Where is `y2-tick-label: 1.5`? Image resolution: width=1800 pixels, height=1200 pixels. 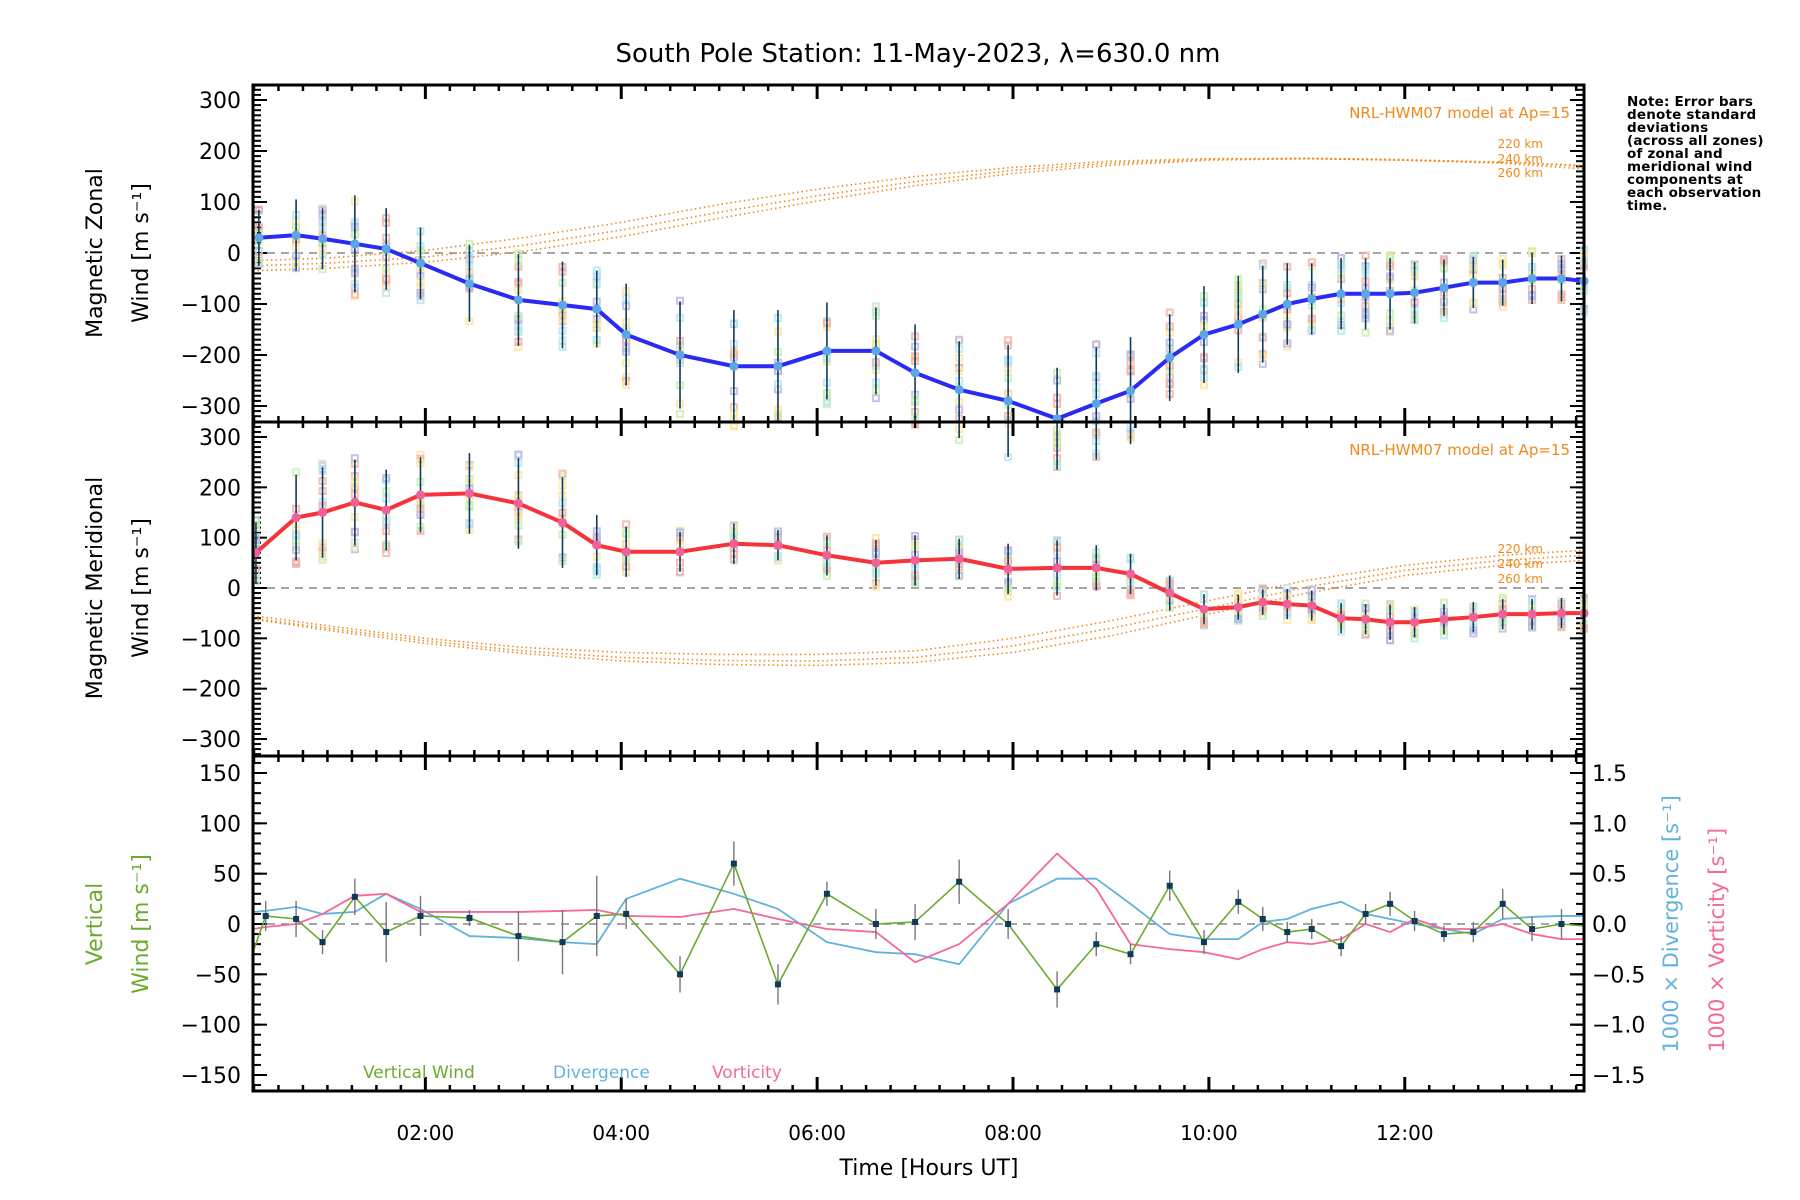 y2-tick-label: 1.5 is located at coordinates (1609, 774).